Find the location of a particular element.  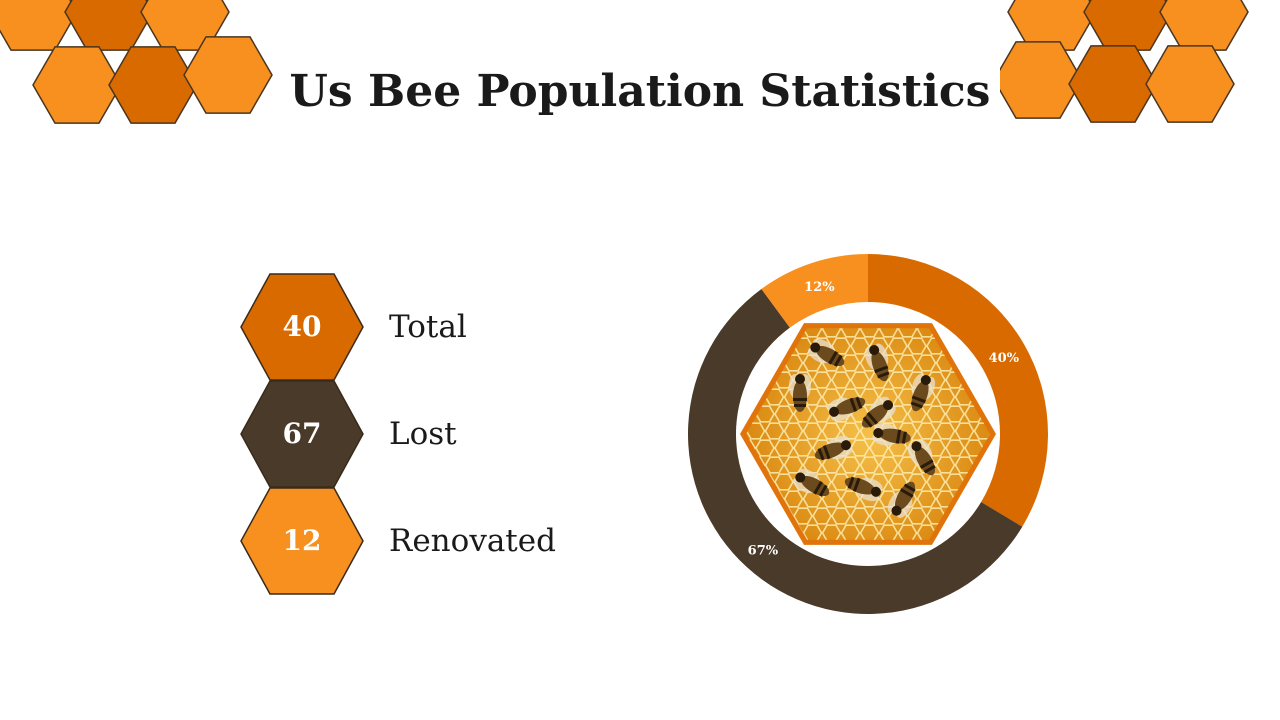

stat-total: 40 Total is located at coordinates (420, 328).